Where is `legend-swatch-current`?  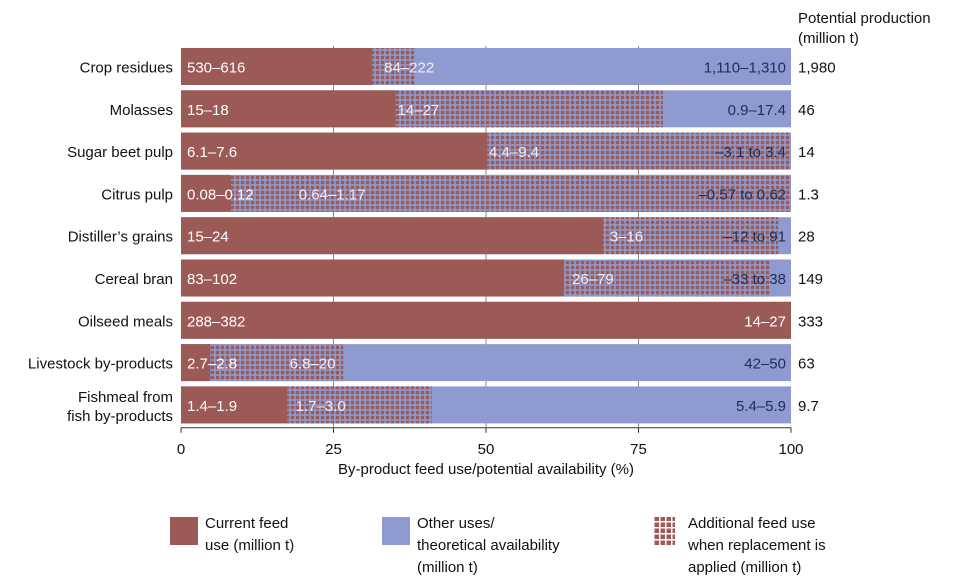 legend-swatch-current is located at coordinates (184, 531).